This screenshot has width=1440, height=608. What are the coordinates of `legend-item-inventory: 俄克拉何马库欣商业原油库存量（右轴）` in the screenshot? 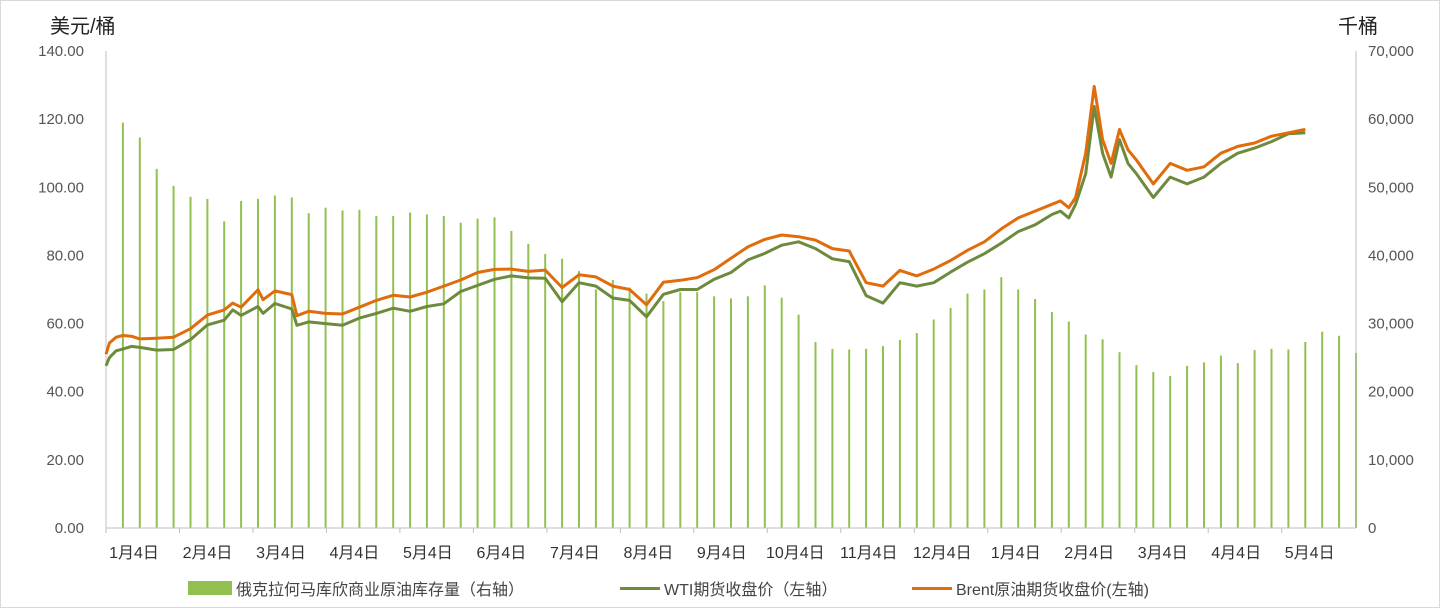 It's located at (356, 588).